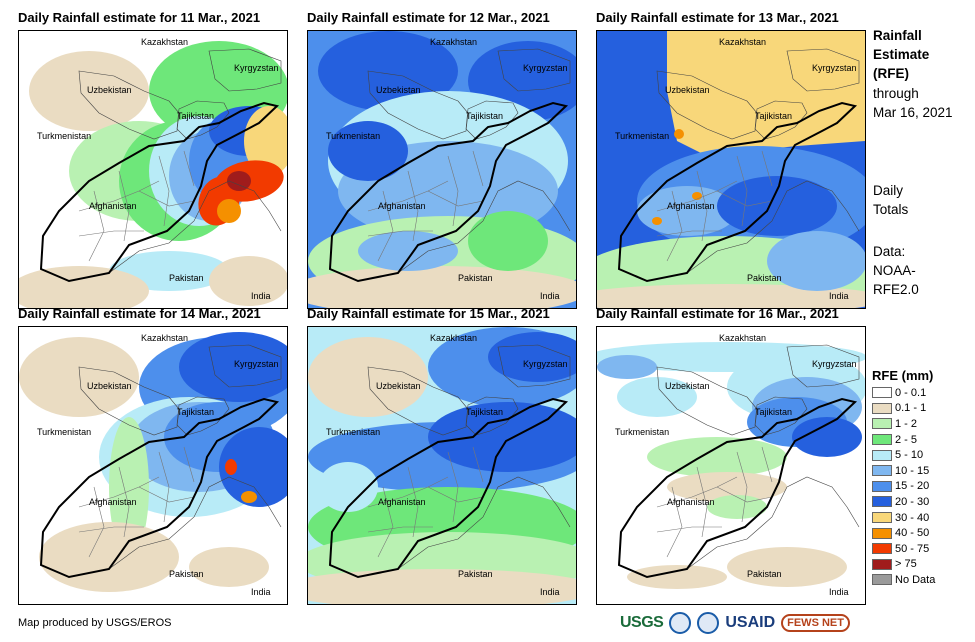 This screenshot has height=642, width=975. What do you see at coordinates (923, 103) in the screenshot?
I see `through-date: through Mar 16, 2021` at bounding box center [923, 103].